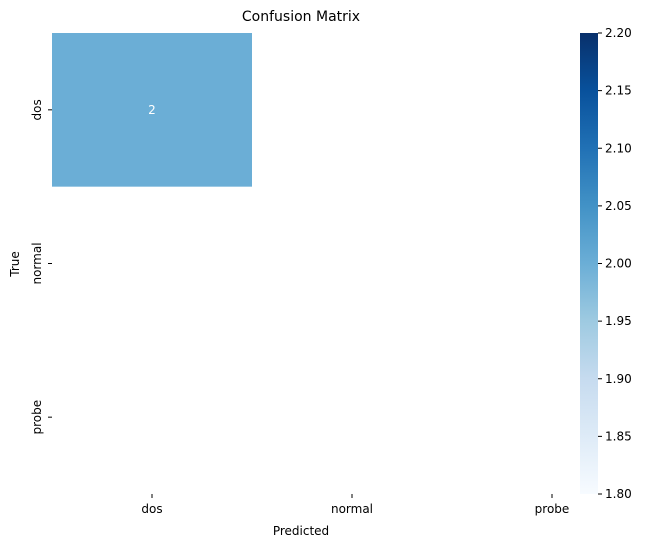 The height and width of the screenshot is (547, 653). Describe the element at coordinates (618, 148) in the screenshot. I see `colorbar-tick-label: 2.10` at that location.